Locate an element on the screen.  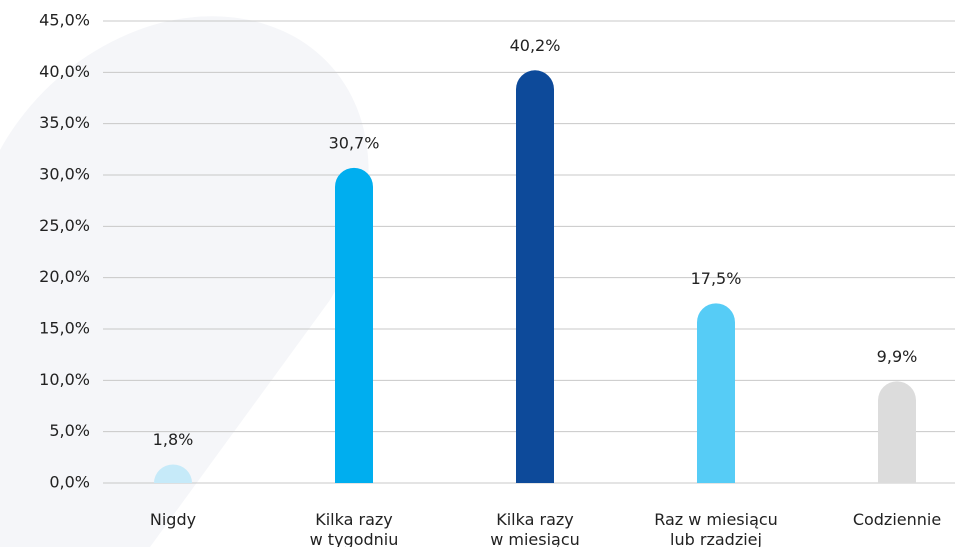
y-tick-label: 45,0% is located at coordinates (64, 20).